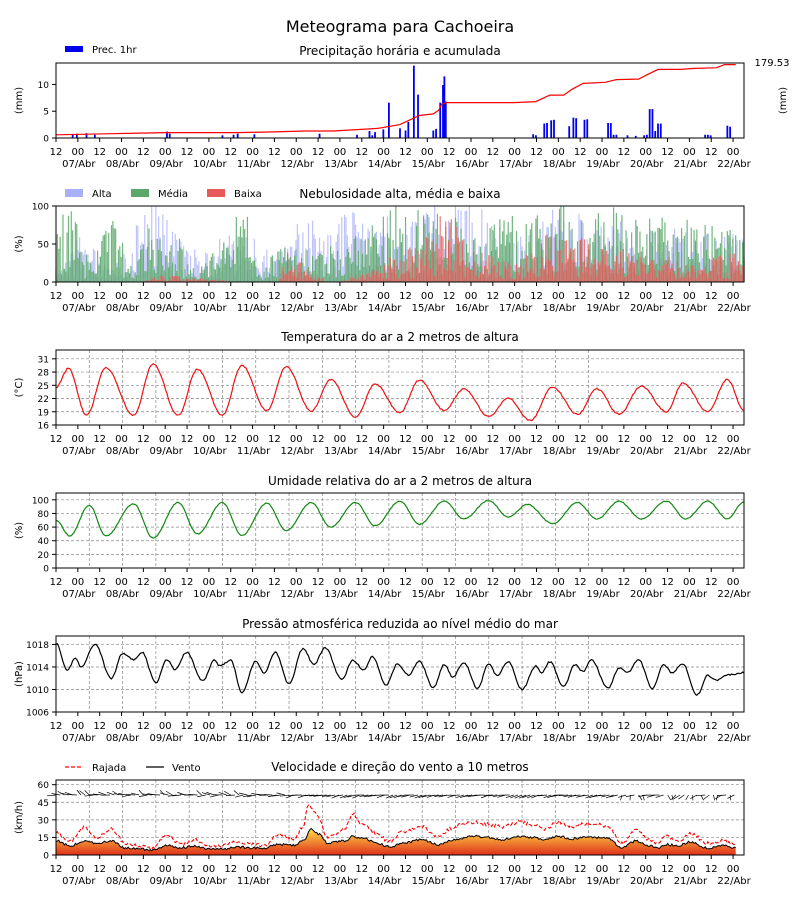  What do you see at coordinates (254, 881) in the screenshot?
I see `x-day-label: 11/Abr` at bounding box center [254, 881].